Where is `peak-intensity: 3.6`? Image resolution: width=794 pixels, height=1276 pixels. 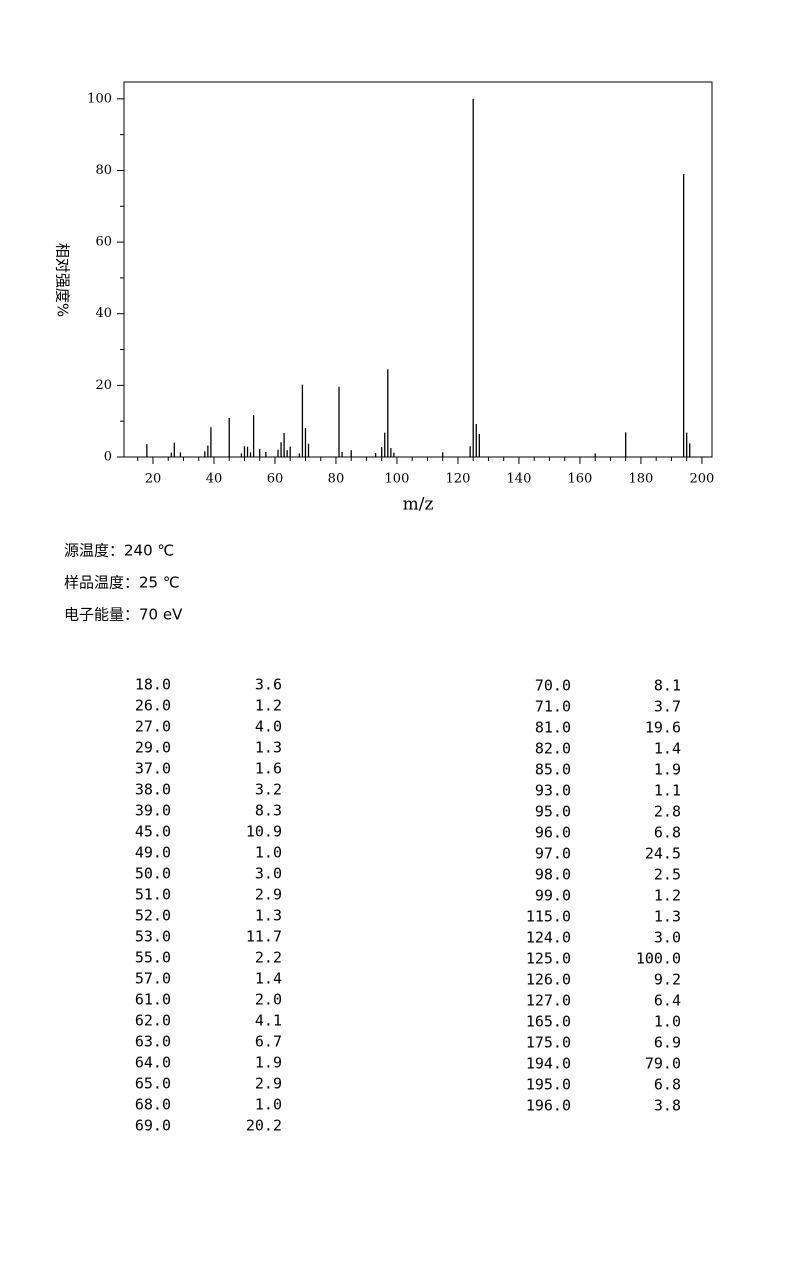
peak-intensity: 3.6 is located at coordinates (268, 685).